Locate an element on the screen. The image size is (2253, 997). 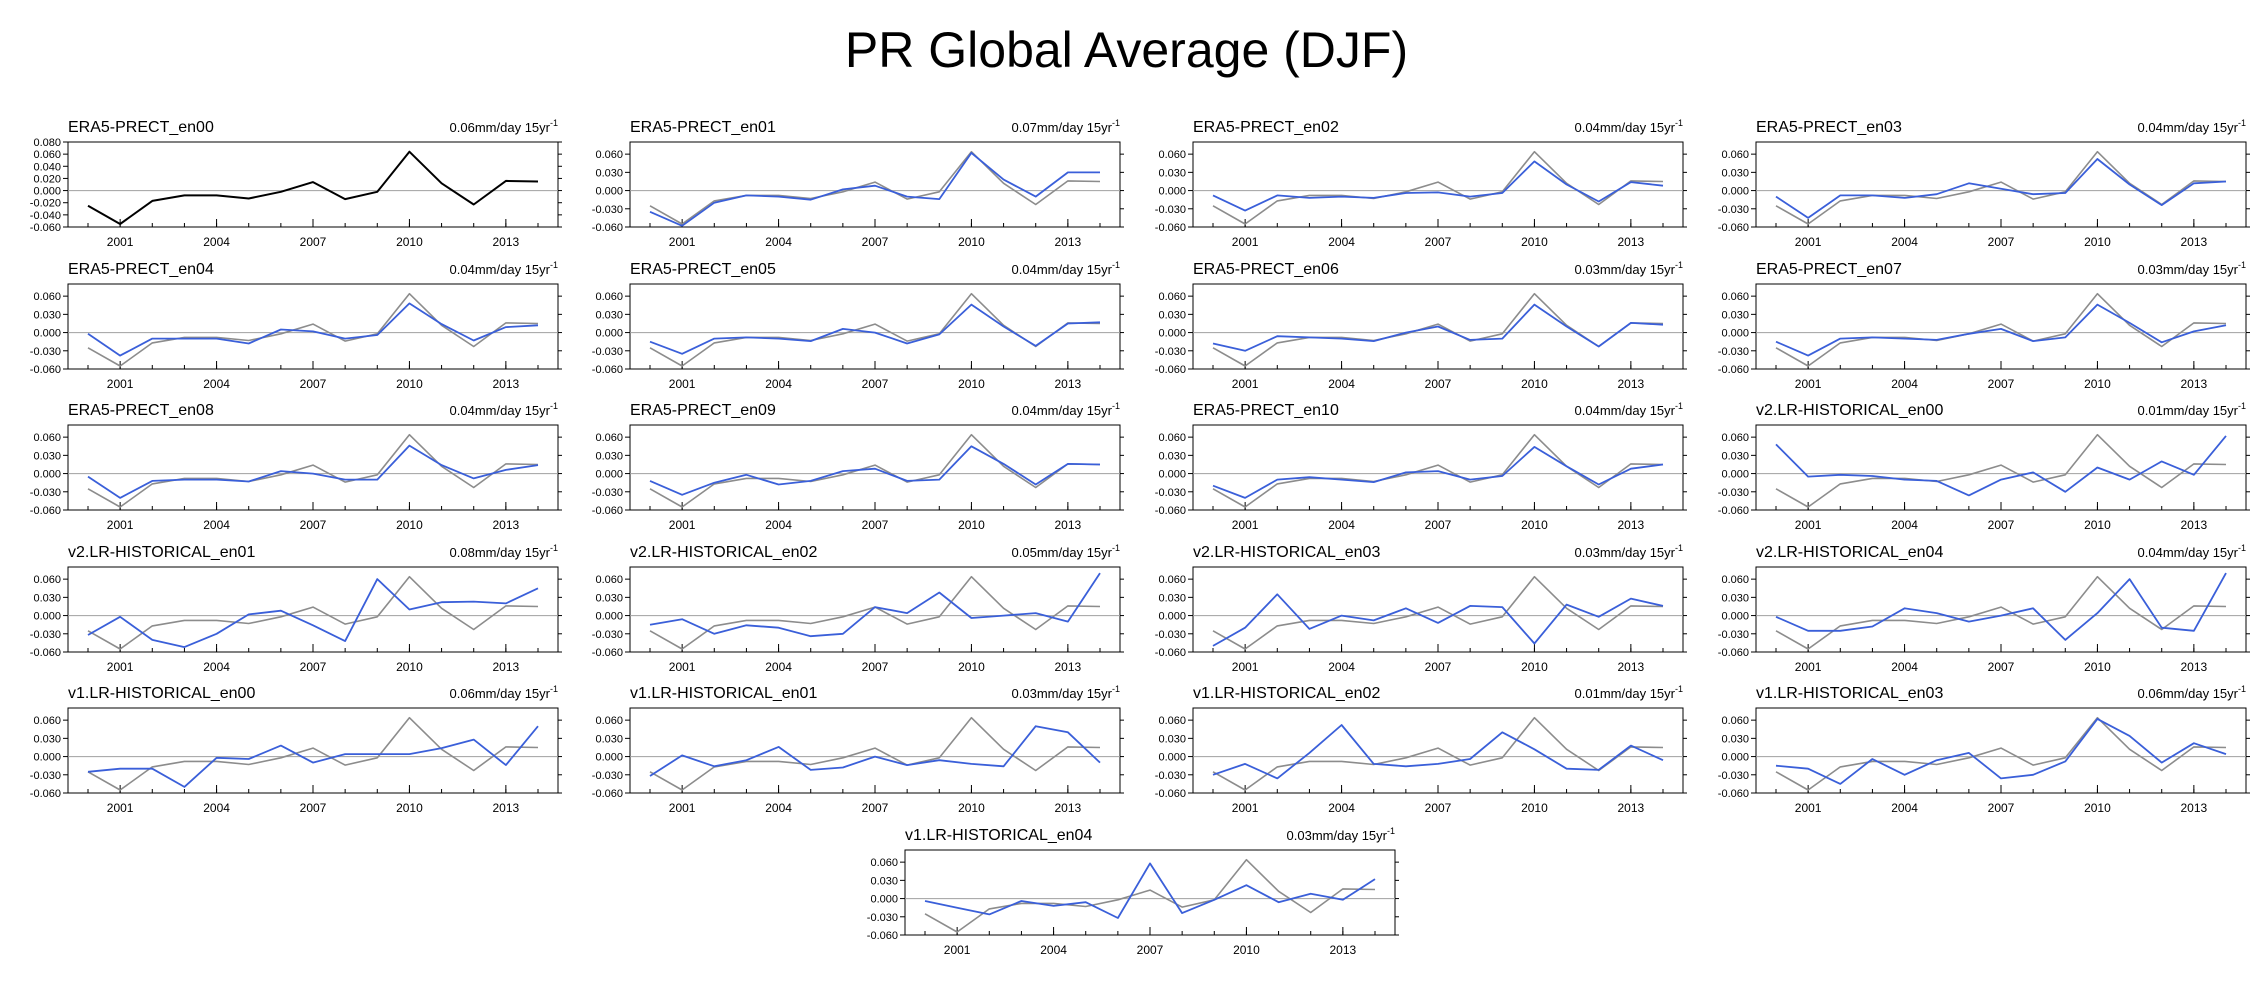
panel-title: ERA5-PRECT_en05 is located at coordinates (703, 269).